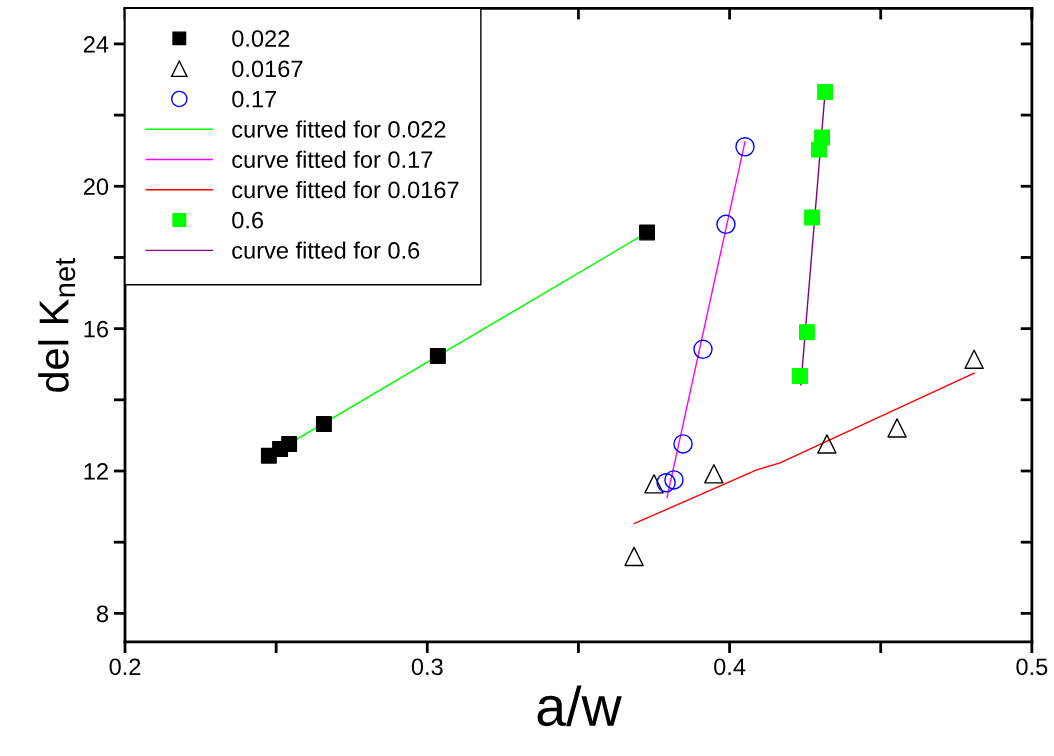 This screenshot has height=756, width=1054. What do you see at coordinates (427, 667) in the screenshot?
I see `x-tick-label: 0.3` at bounding box center [427, 667].